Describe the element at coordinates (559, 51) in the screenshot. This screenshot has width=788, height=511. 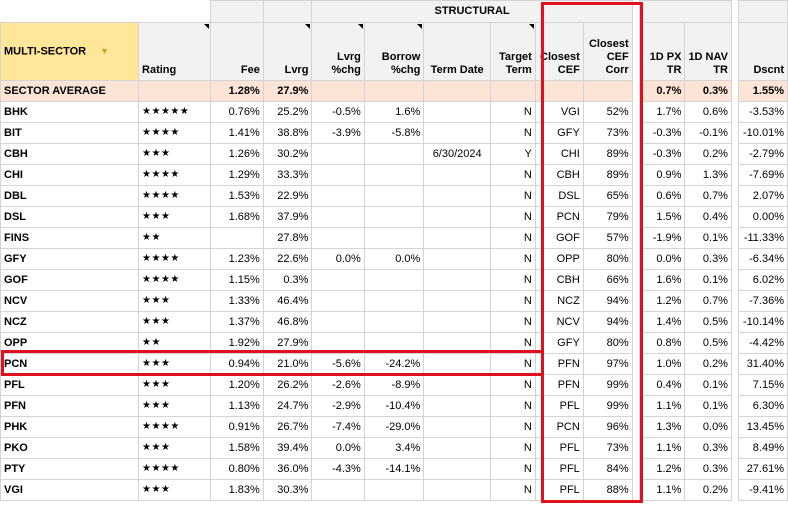
I see `col-closest-cef: Closest CEF` at that location.